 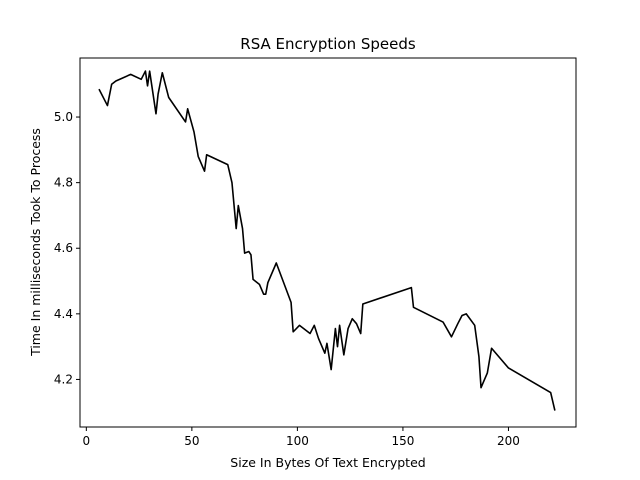 What do you see at coordinates (63, 183) in the screenshot?
I see `y-tick-label: 4.8` at bounding box center [63, 183].